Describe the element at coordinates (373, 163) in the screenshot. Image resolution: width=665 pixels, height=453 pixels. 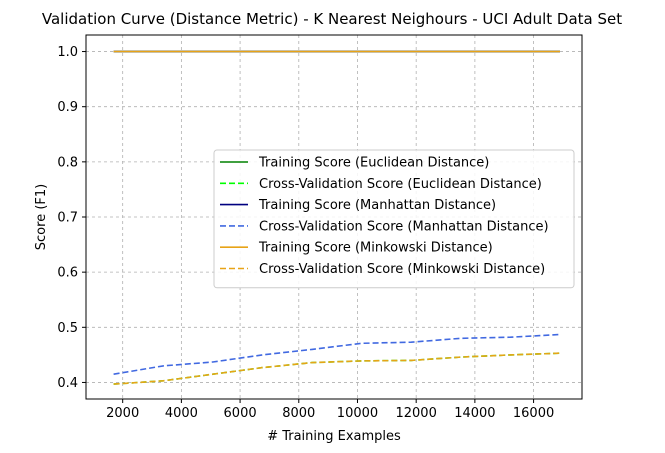
I see `legend-entry: Training Score (Euclidean Distance)` at that location.